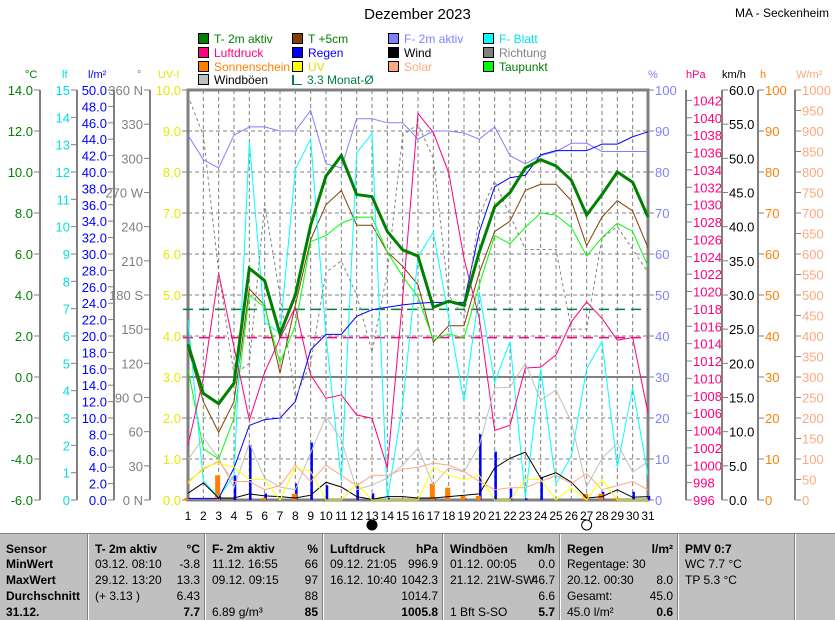 The image size is (835, 620). What do you see at coordinates (188, 580) in the screenshot?
I see `stats-value: 13.3` at bounding box center [188, 580].